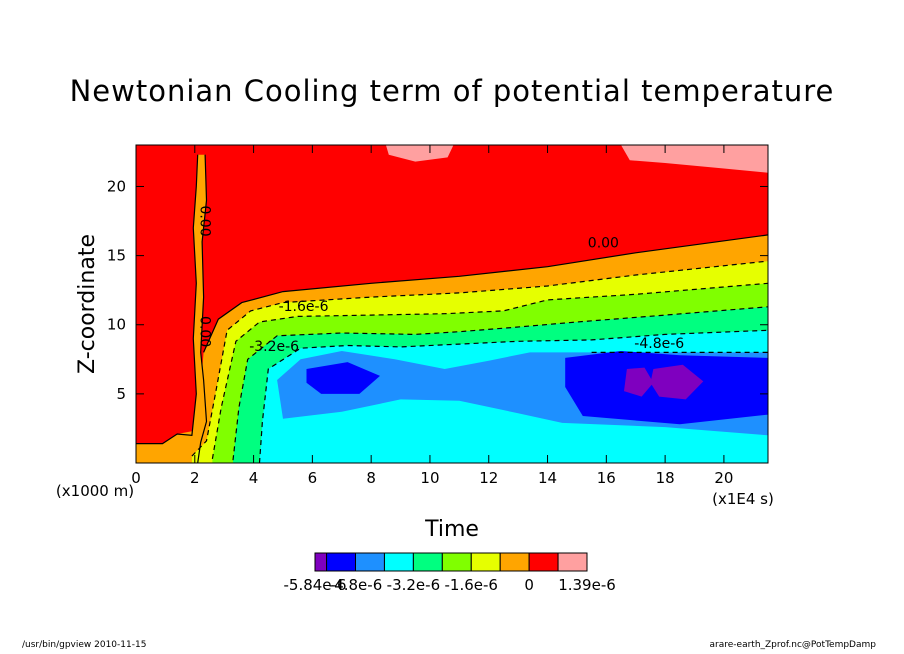 The image size is (904, 654). I want to click on contour-label: -1.6e-6, so click(304, 307).